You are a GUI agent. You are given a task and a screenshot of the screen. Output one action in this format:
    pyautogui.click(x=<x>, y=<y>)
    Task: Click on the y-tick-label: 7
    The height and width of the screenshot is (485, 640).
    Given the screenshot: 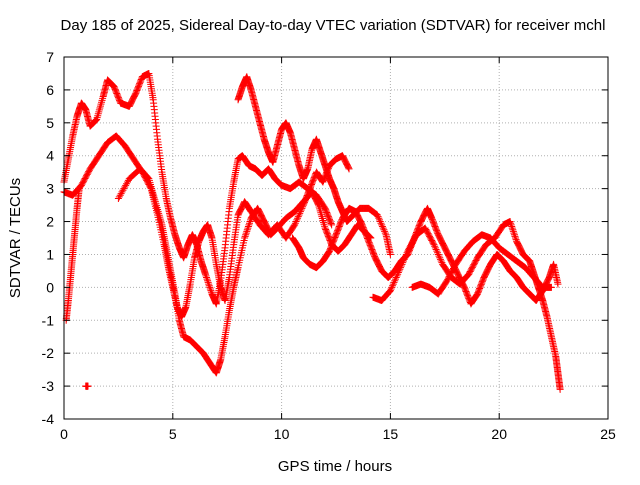 What is the action you would take?
    pyautogui.click(x=50, y=57)
    